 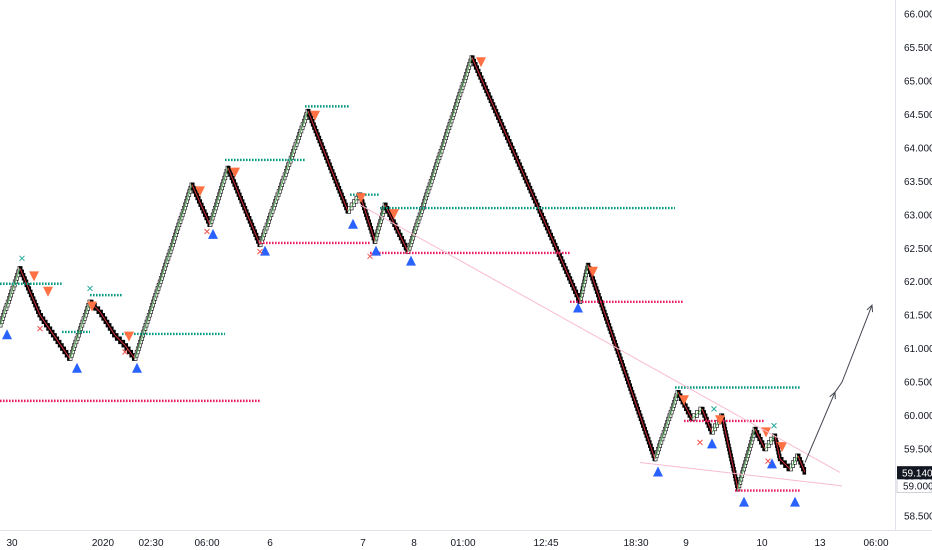 I want to click on time-tick-label: 9, so click(x=686, y=543).